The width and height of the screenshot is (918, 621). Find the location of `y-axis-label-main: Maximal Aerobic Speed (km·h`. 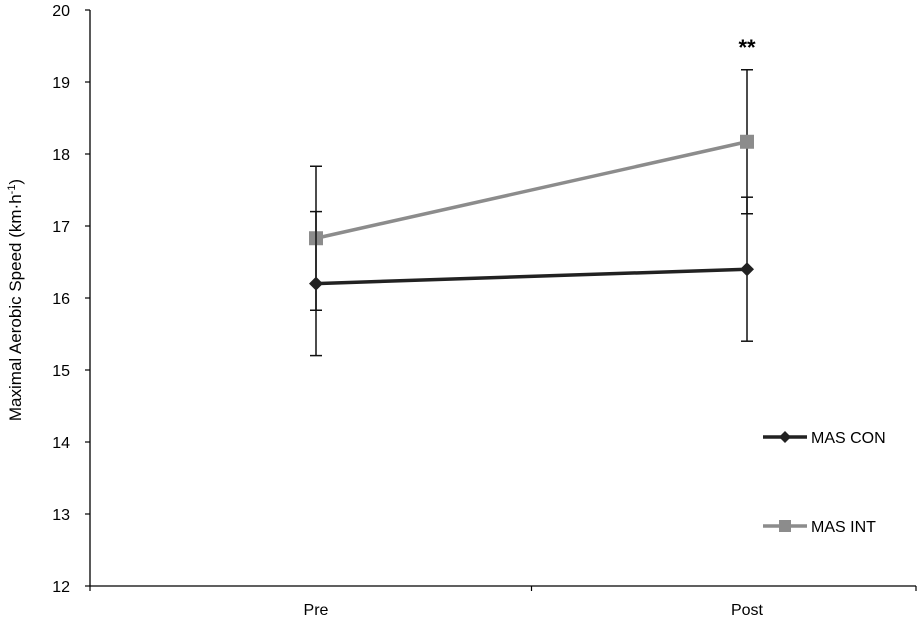

y-axis-label-main: Maximal Aerobic Speed (km·h is located at coordinates (15, 307).